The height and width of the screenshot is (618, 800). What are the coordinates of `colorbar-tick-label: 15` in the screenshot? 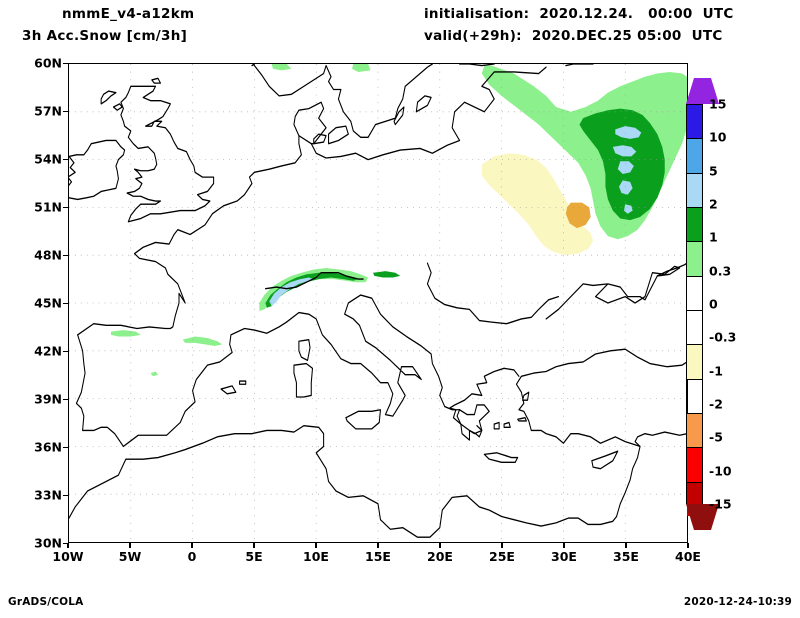 It's located at (718, 104).